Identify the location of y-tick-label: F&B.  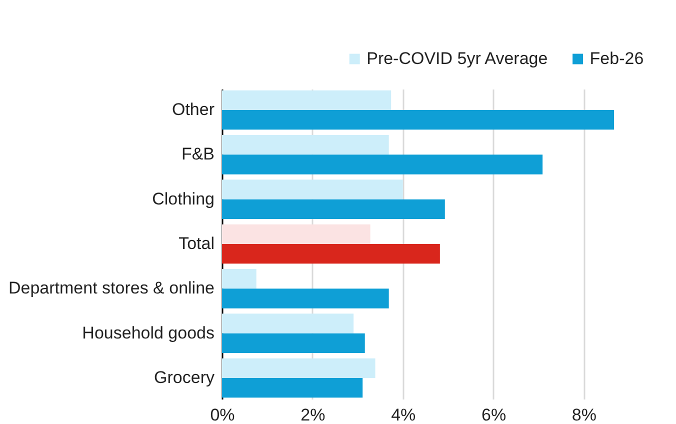
(197, 154).